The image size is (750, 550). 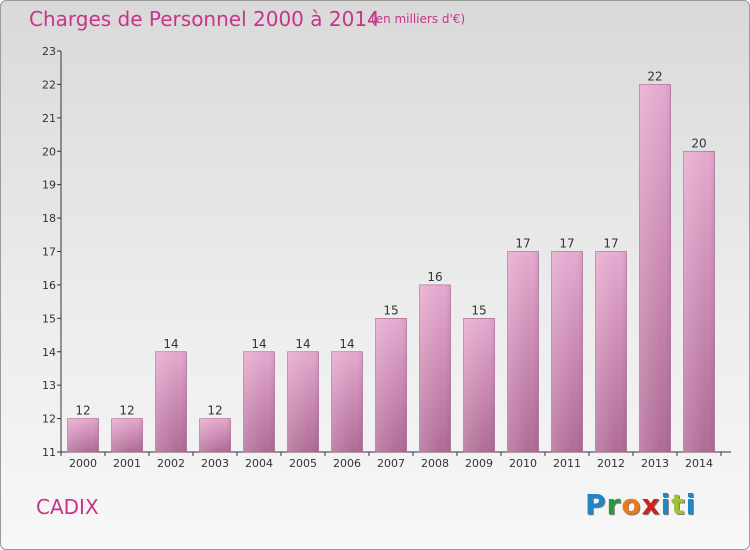 What do you see at coordinates (204, 19) in the screenshot?
I see `chart-title: Charges de Personnel 2000 à 2014` at bounding box center [204, 19].